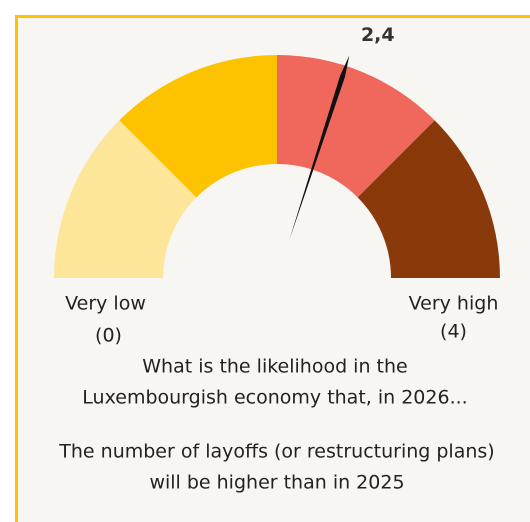  I want to click on range-label: Very high, so click(454, 304).